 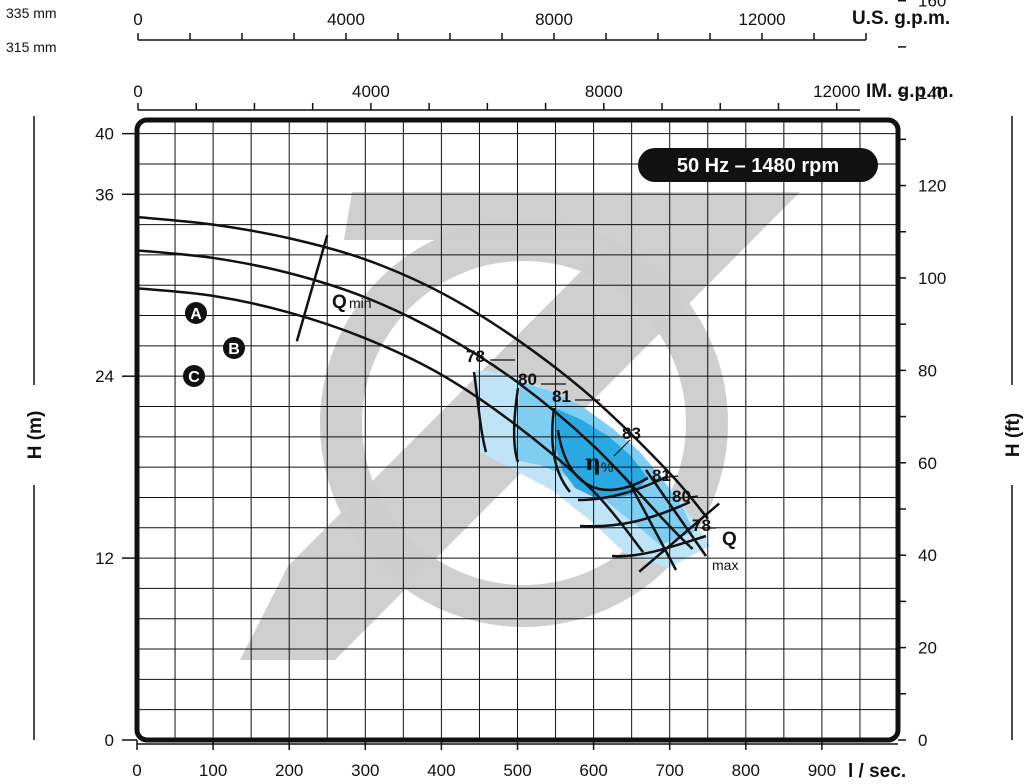 I want to click on us-gpm-tick-label: 4000, so click(x=346, y=19).